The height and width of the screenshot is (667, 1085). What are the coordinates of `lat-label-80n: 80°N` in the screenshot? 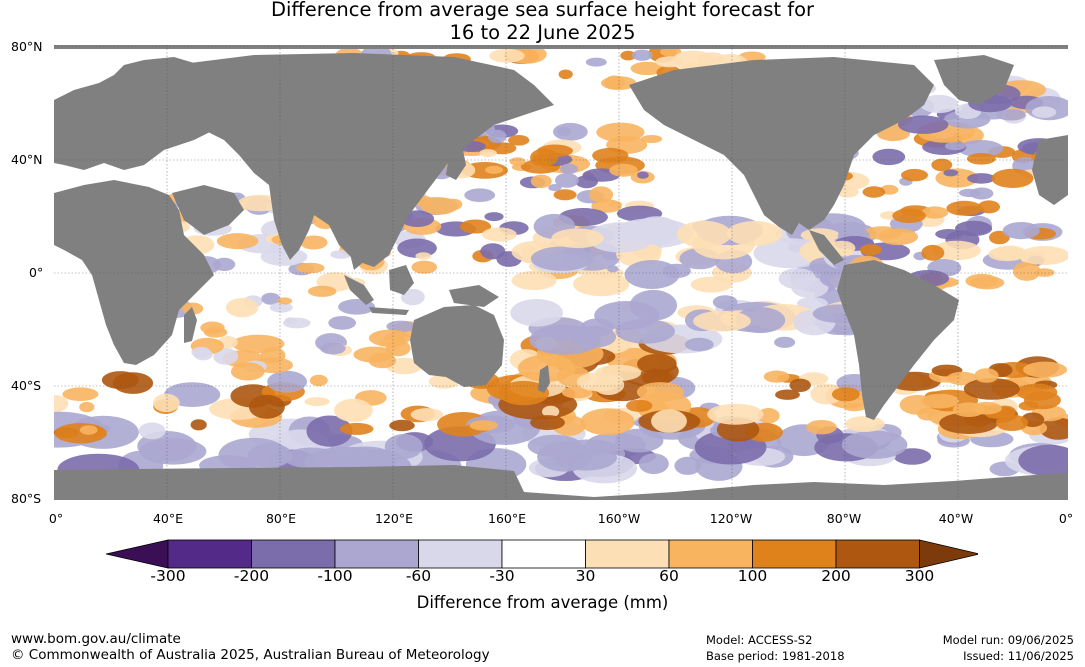 It's located at (27, 46).